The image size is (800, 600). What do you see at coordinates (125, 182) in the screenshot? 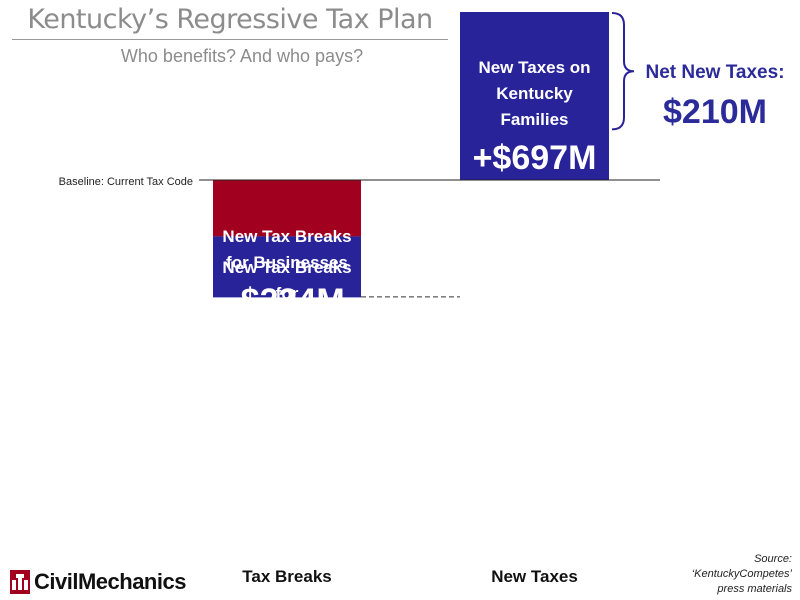
I see `baseline-label: Baseline: Current Tax Code` at bounding box center [125, 182].